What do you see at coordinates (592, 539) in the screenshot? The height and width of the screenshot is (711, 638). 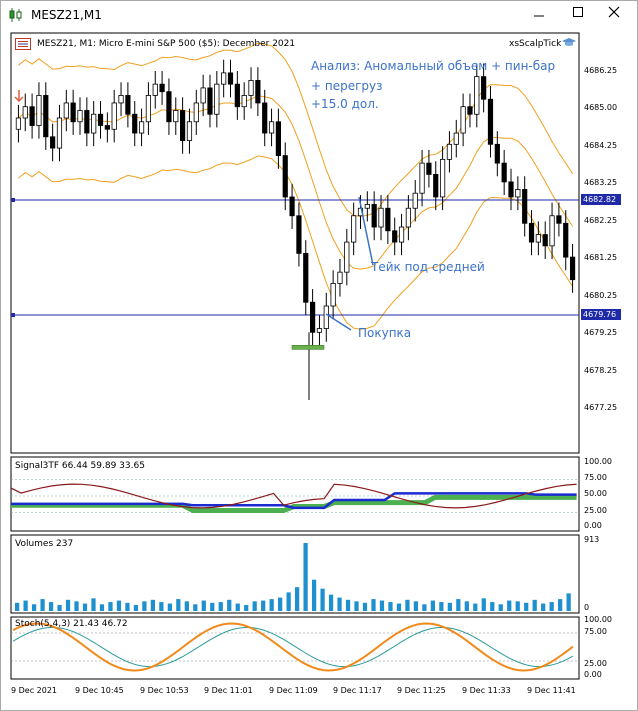 I see `volume-max-tick: 913` at bounding box center [592, 539].